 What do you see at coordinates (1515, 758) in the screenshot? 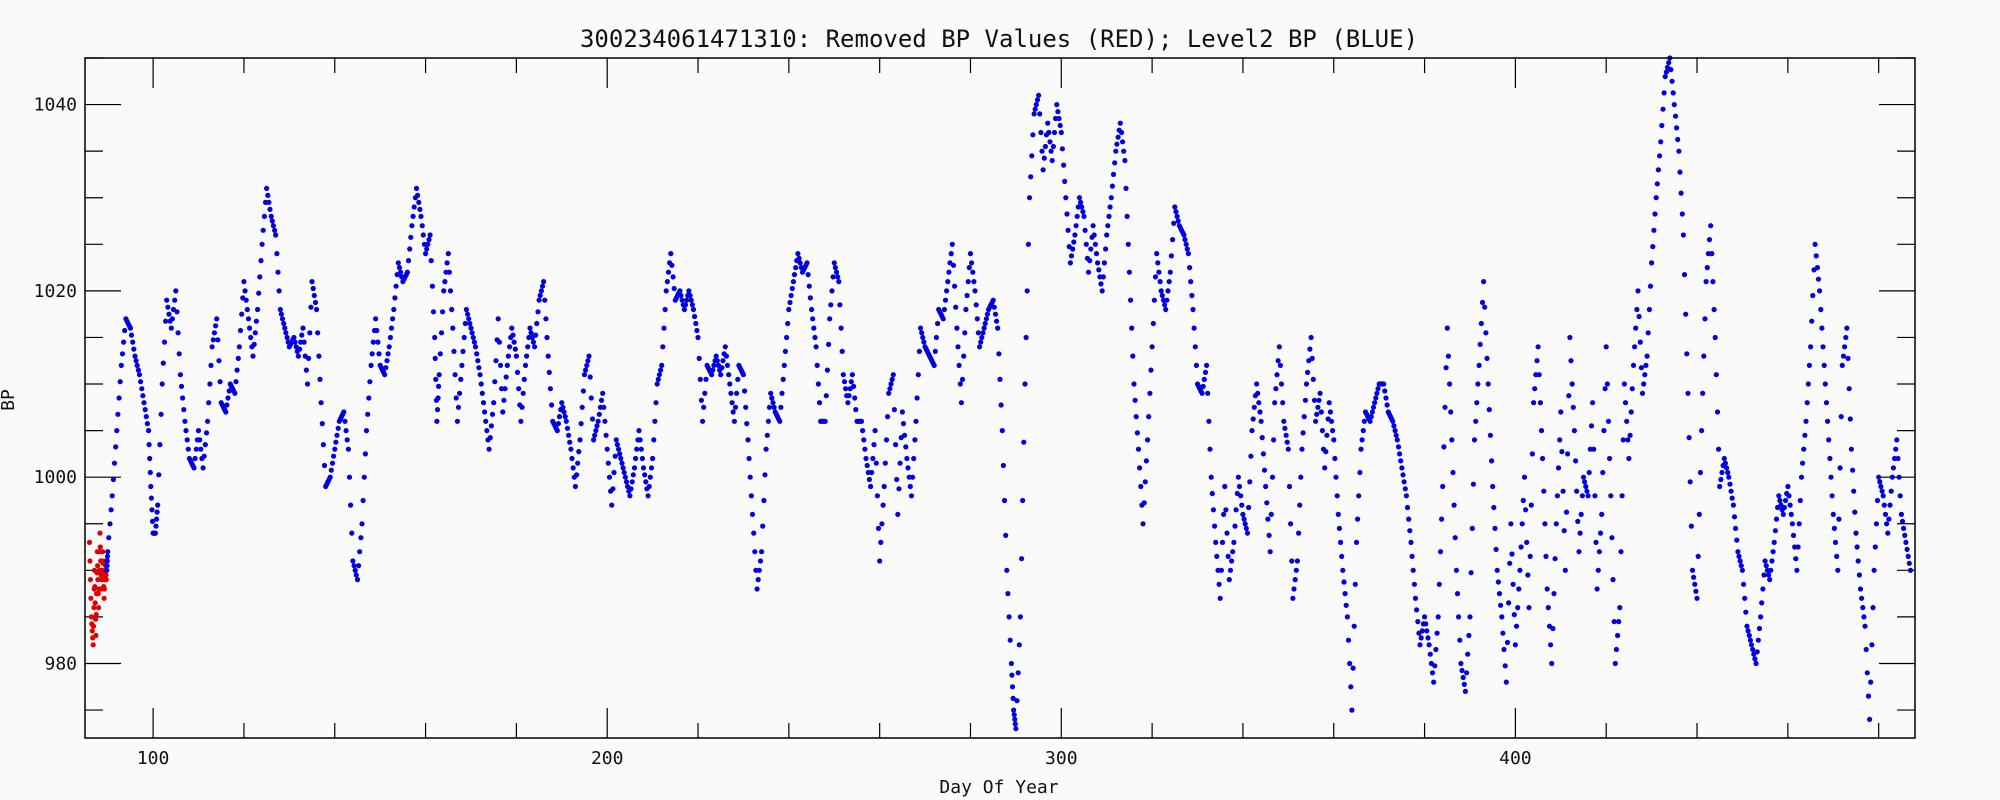
I see `x-tick-label: 400` at bounding box center [1515, 758].